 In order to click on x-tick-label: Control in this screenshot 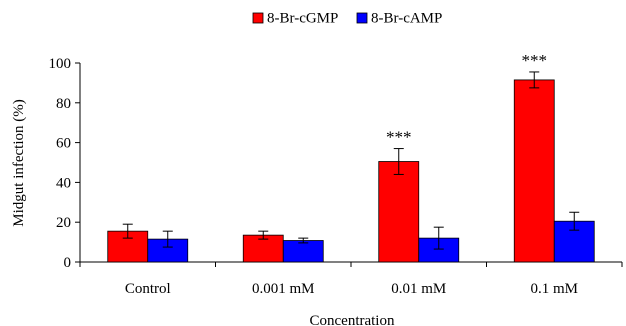, I will do `click(148, 289)`.